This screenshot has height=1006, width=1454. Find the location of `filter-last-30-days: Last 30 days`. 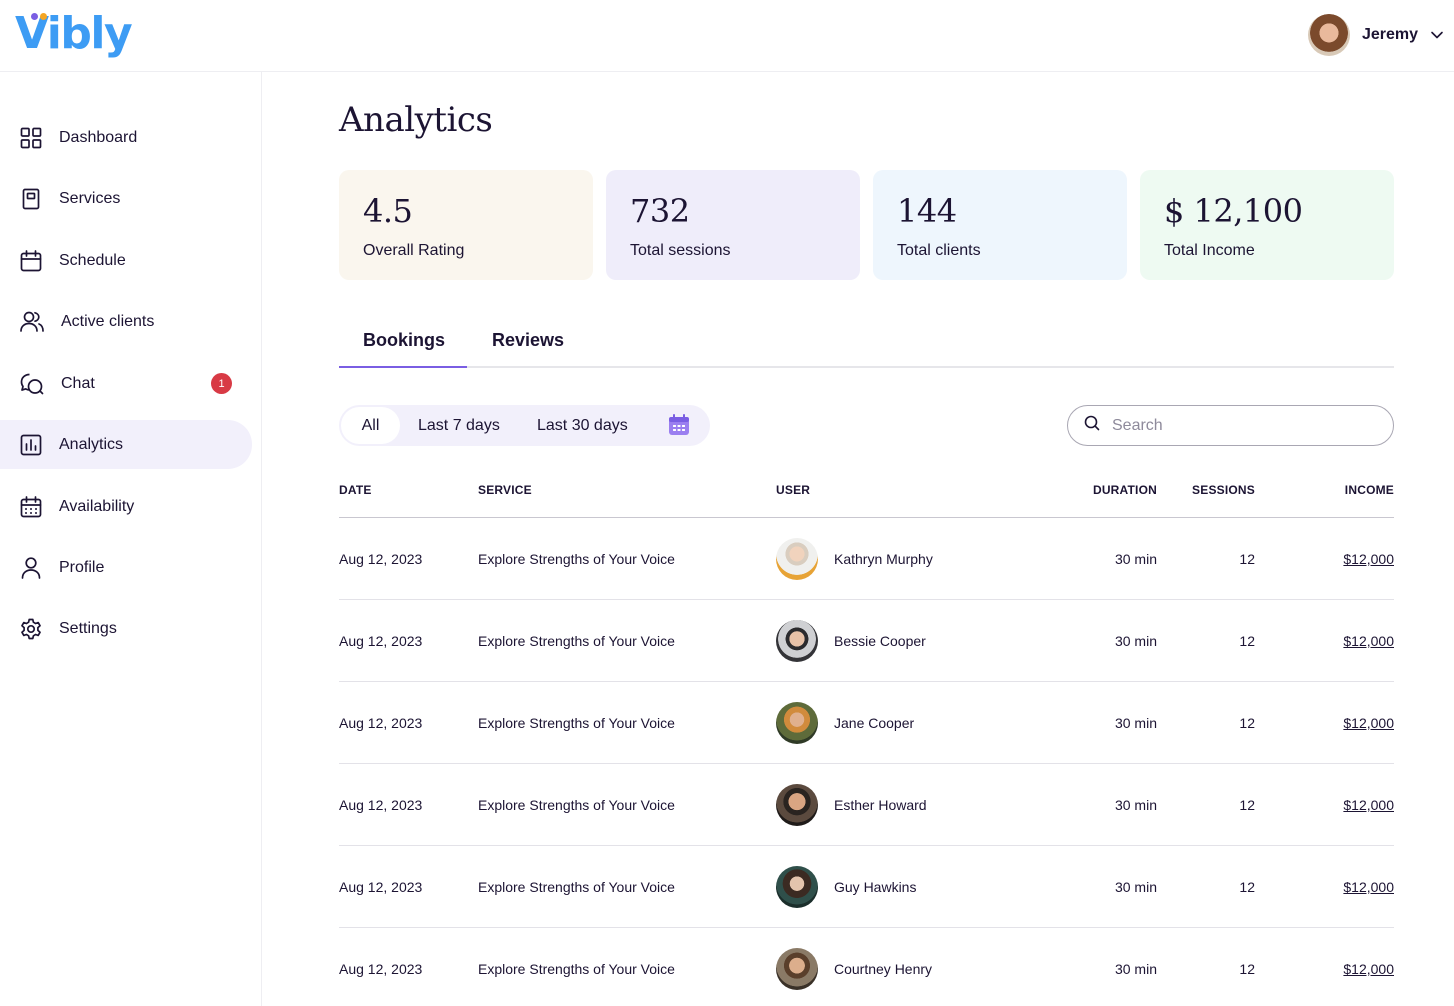

filter-last-30-days: Last 30 days is located at coordinates (582, 425).